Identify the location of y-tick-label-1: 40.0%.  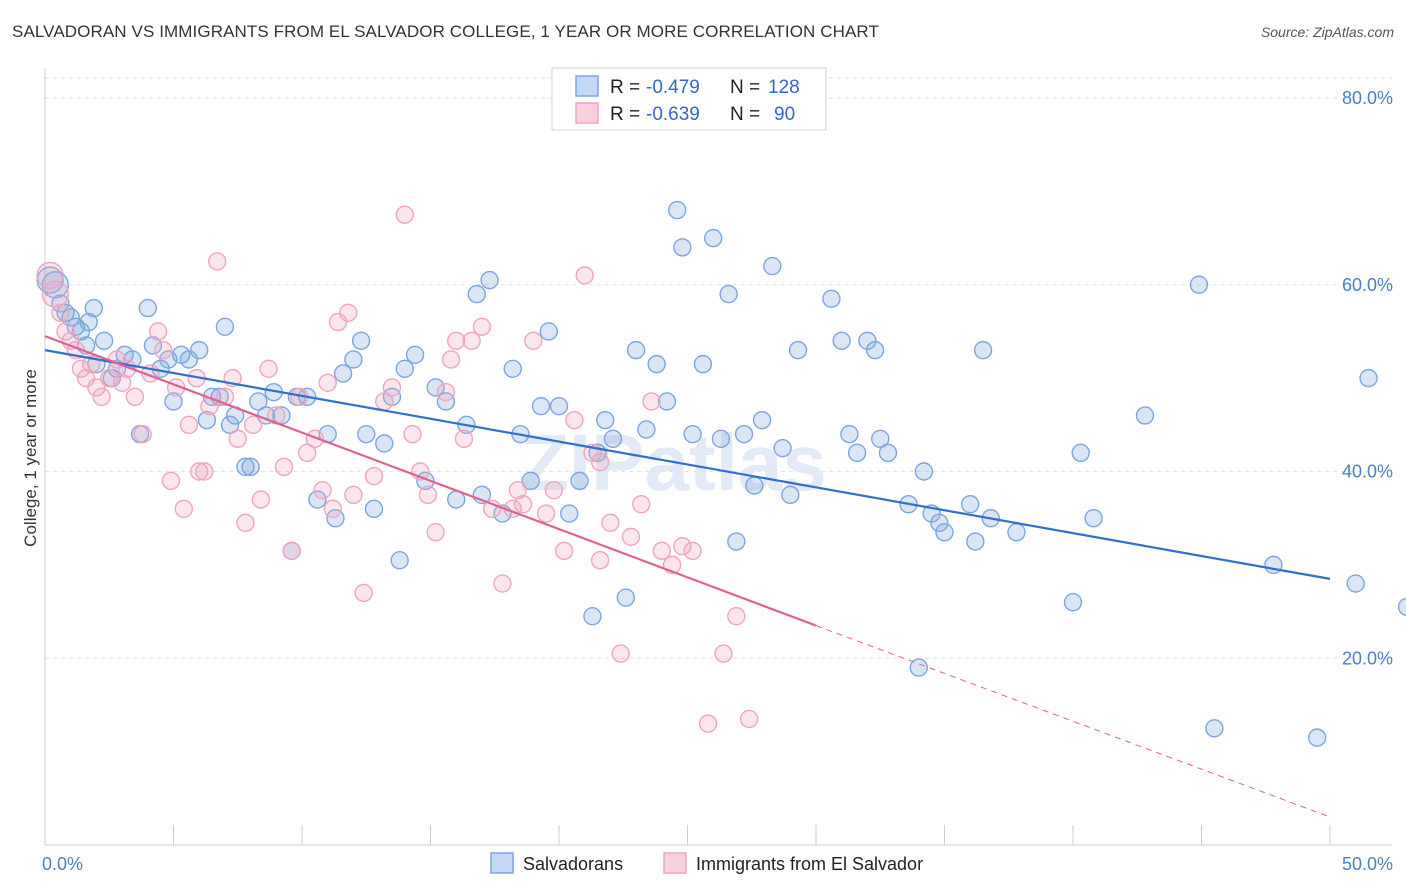
(1367, 472).